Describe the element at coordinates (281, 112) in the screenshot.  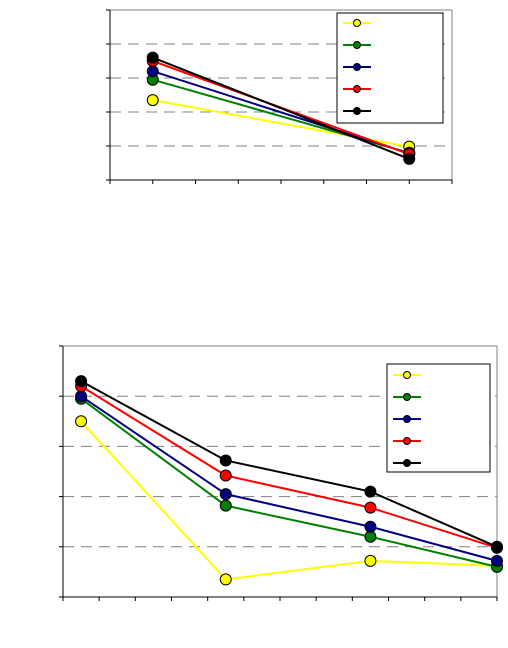
I see `series-3-line` at that location.